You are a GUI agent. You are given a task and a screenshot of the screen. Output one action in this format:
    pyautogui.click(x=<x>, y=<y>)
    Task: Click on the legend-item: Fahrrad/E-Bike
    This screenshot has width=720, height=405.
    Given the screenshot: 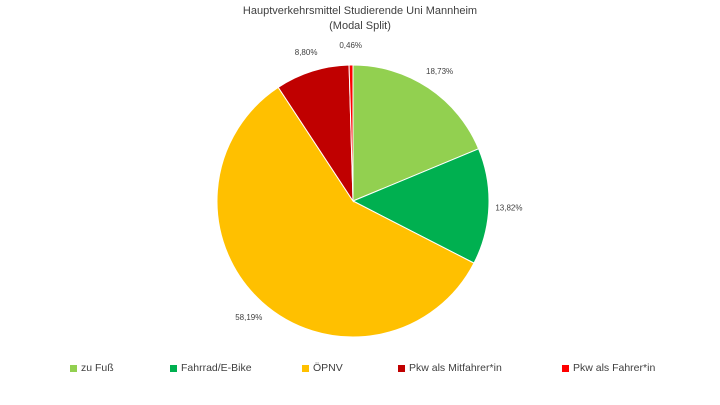 What is the action you would take?
    pyautogui.click(x=211, y=368)
    